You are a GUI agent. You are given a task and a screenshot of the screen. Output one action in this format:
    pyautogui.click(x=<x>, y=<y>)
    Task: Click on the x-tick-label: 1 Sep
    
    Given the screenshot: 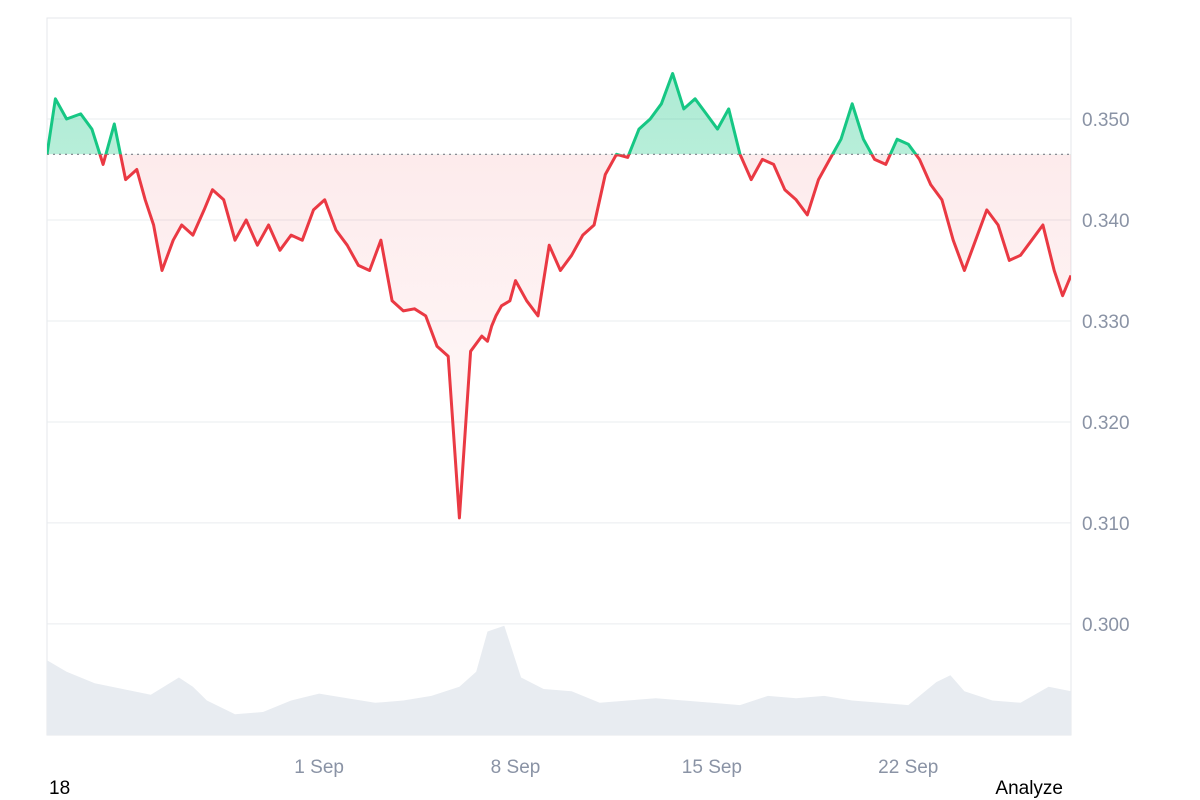 What is the action you would take?
    pyautogui.click(x=319, y=767)
    